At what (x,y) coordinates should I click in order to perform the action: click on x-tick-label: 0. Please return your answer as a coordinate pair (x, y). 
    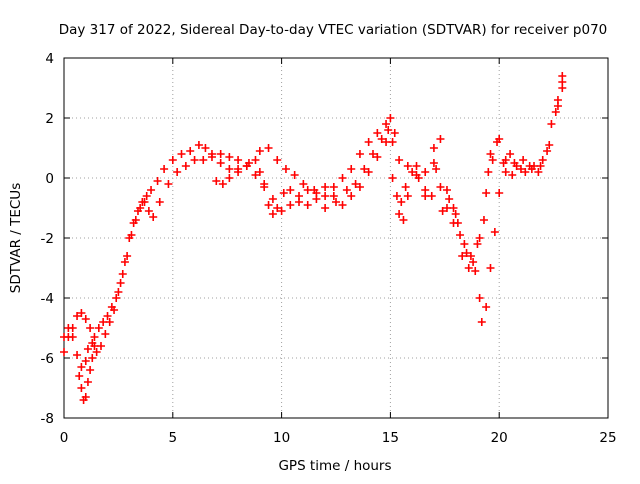
    Looking at the image, I should click on (64, 438).